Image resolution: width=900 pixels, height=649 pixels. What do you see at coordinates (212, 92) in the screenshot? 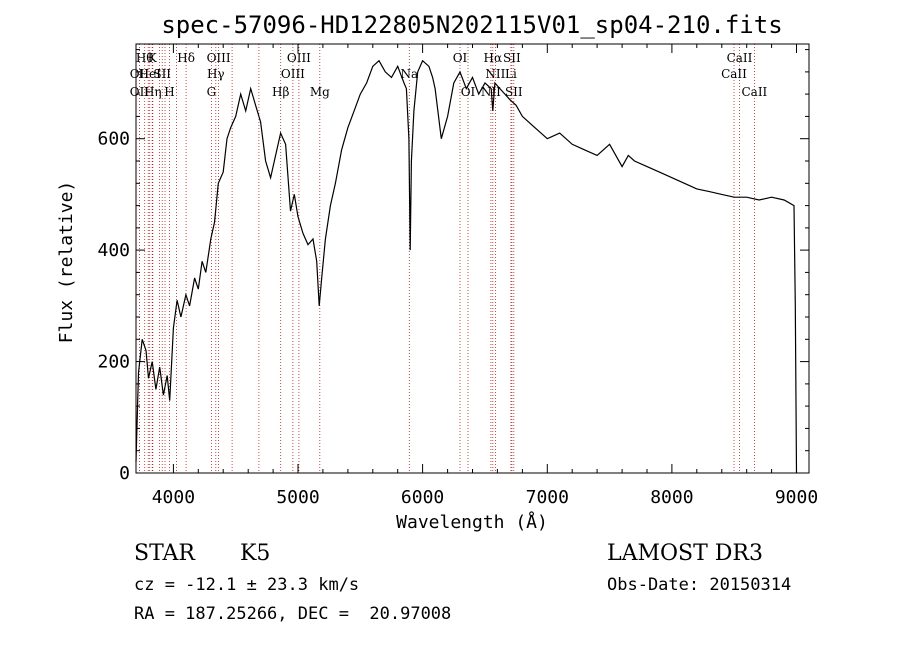
I see `line-label: G` at bounding box center [212, 92].